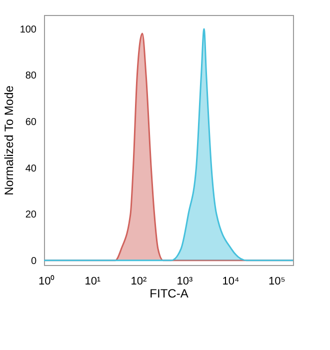 Image resolution: width=330 pixels, height=350 pixels. What do you see at coordinates (28, 30) in the screenshot?
I see `y-tick-label: 100` at bounding box center [28, 30].